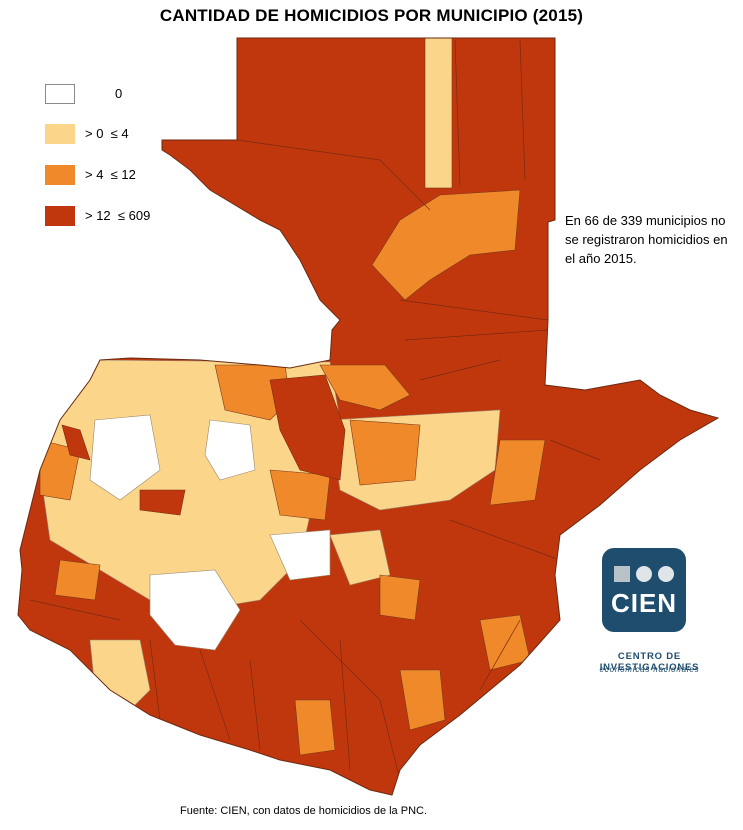 The width and height of the screenshot is (743, 830). I want to click on org-name-line1: CENTRO DE INVESTIGACIONES, so click(649, 662).